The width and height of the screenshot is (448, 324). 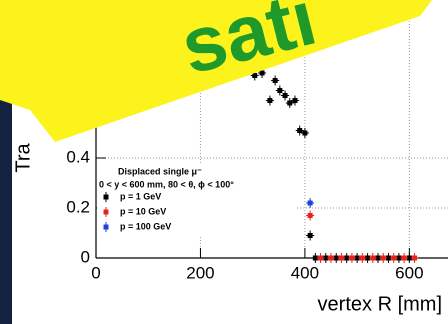 I want to click on legend-label: p = 1 GeV, so click(x=140, y=196).